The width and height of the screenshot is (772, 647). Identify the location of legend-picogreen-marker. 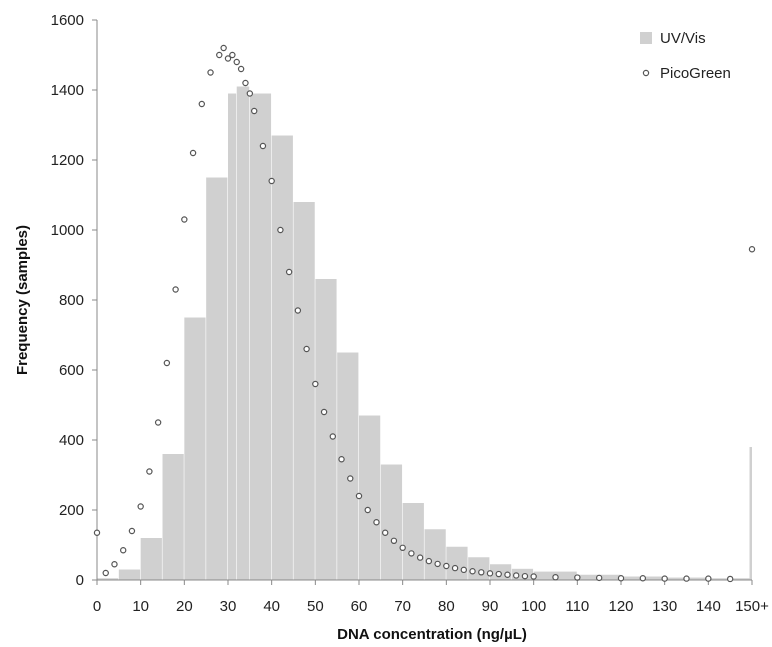
(646, 73).